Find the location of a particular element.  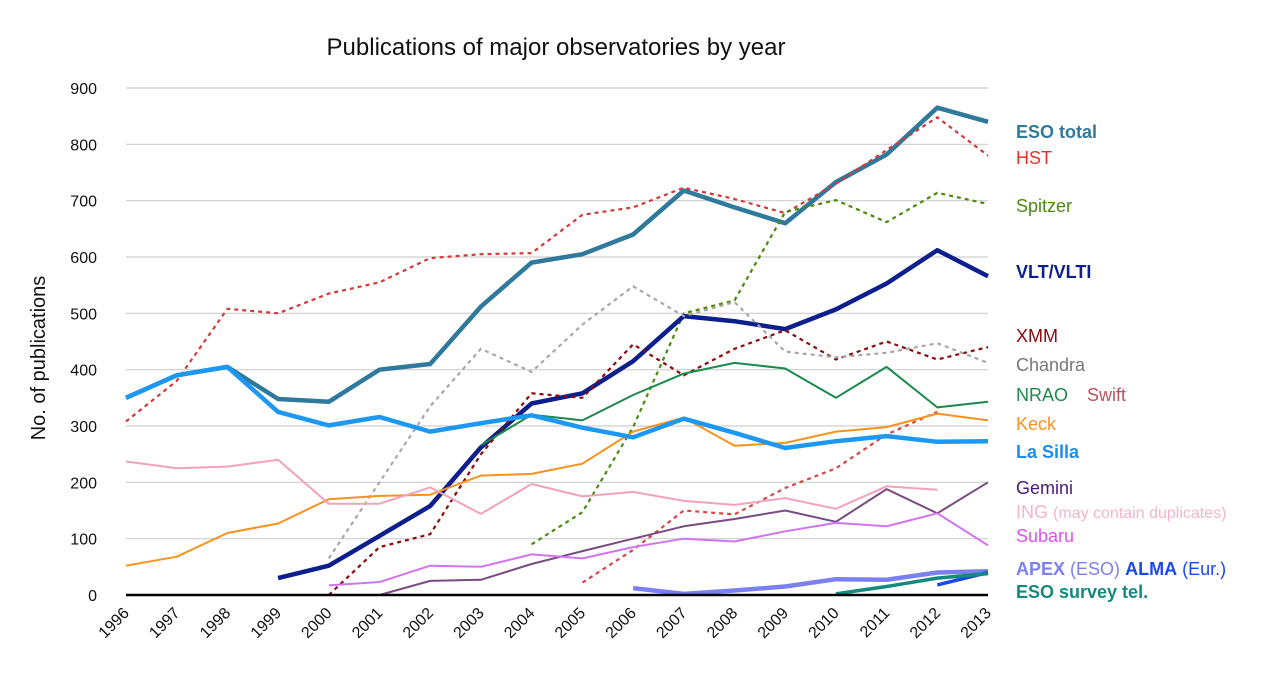

x-tick-label: 1996 is located at coordinates (114, 623).